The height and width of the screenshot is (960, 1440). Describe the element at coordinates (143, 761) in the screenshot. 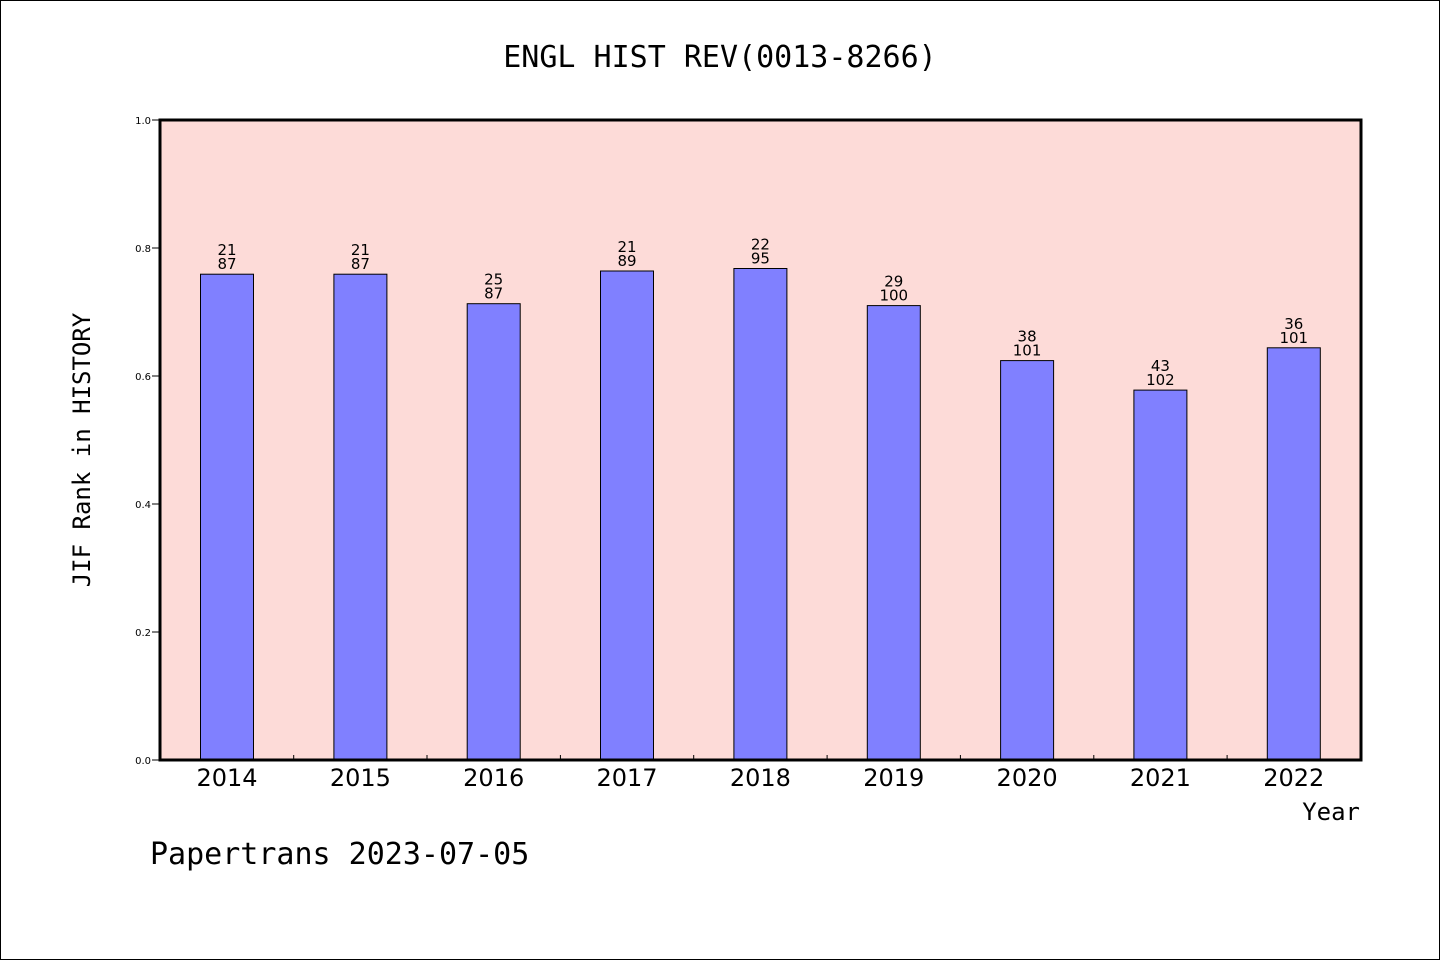

I see `y-tick-label-0.0: 0.0` at that location.